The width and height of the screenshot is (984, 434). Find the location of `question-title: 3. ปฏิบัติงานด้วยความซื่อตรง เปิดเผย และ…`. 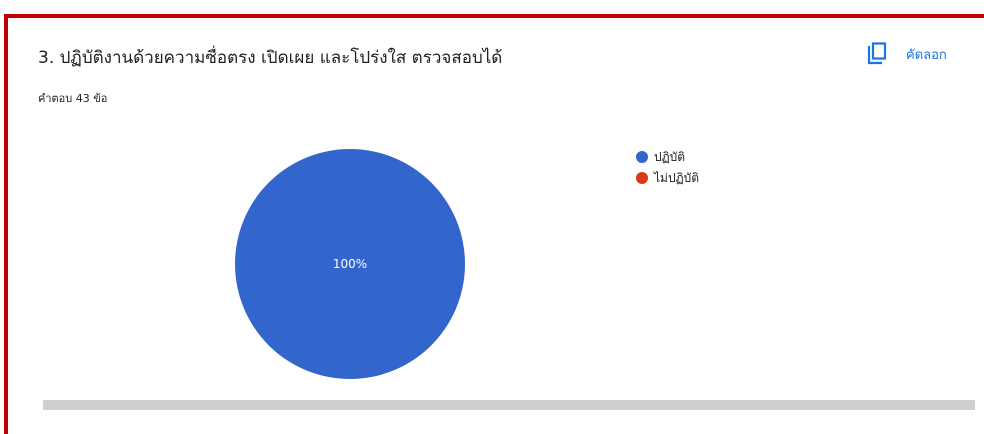

question-title: 3. ปฏิบัติงานด้วยความซื่อตรง เปิดเผย และ… is located at coordinates (270, 58).